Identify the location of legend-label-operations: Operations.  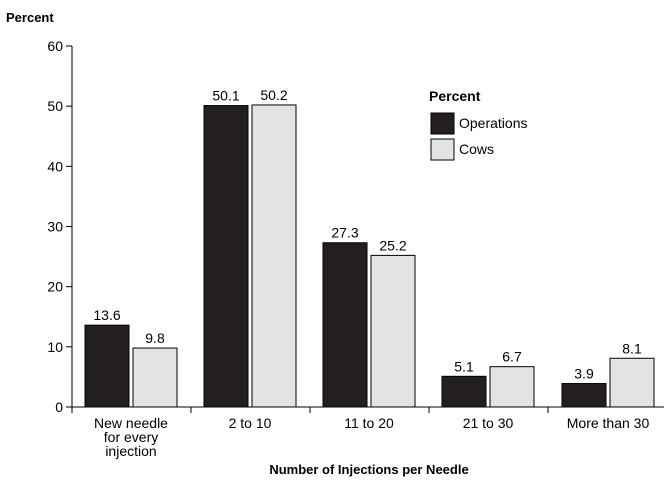
(493, 123).